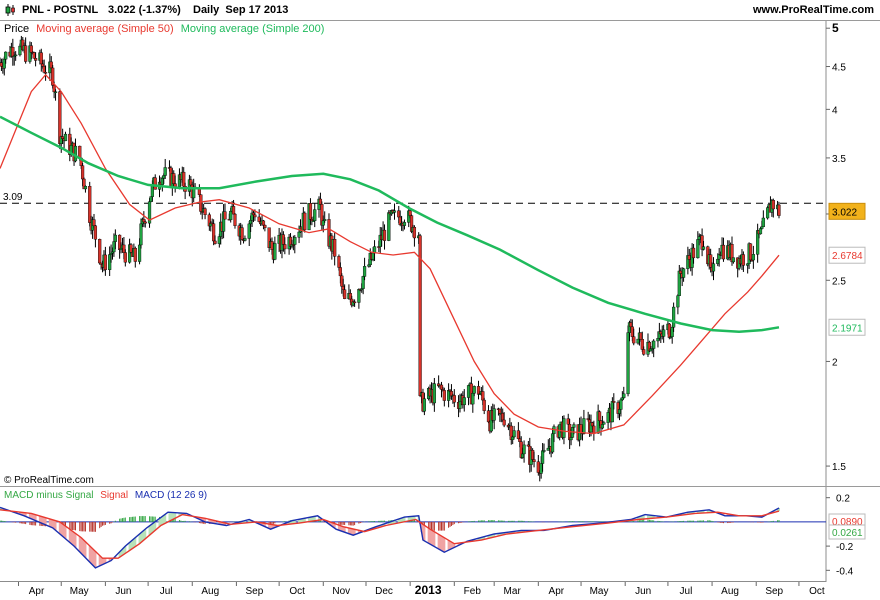 This screenshot has width=880, height=600. I want to click on site-link: www.ProRealTime.com, so click(813, 10).